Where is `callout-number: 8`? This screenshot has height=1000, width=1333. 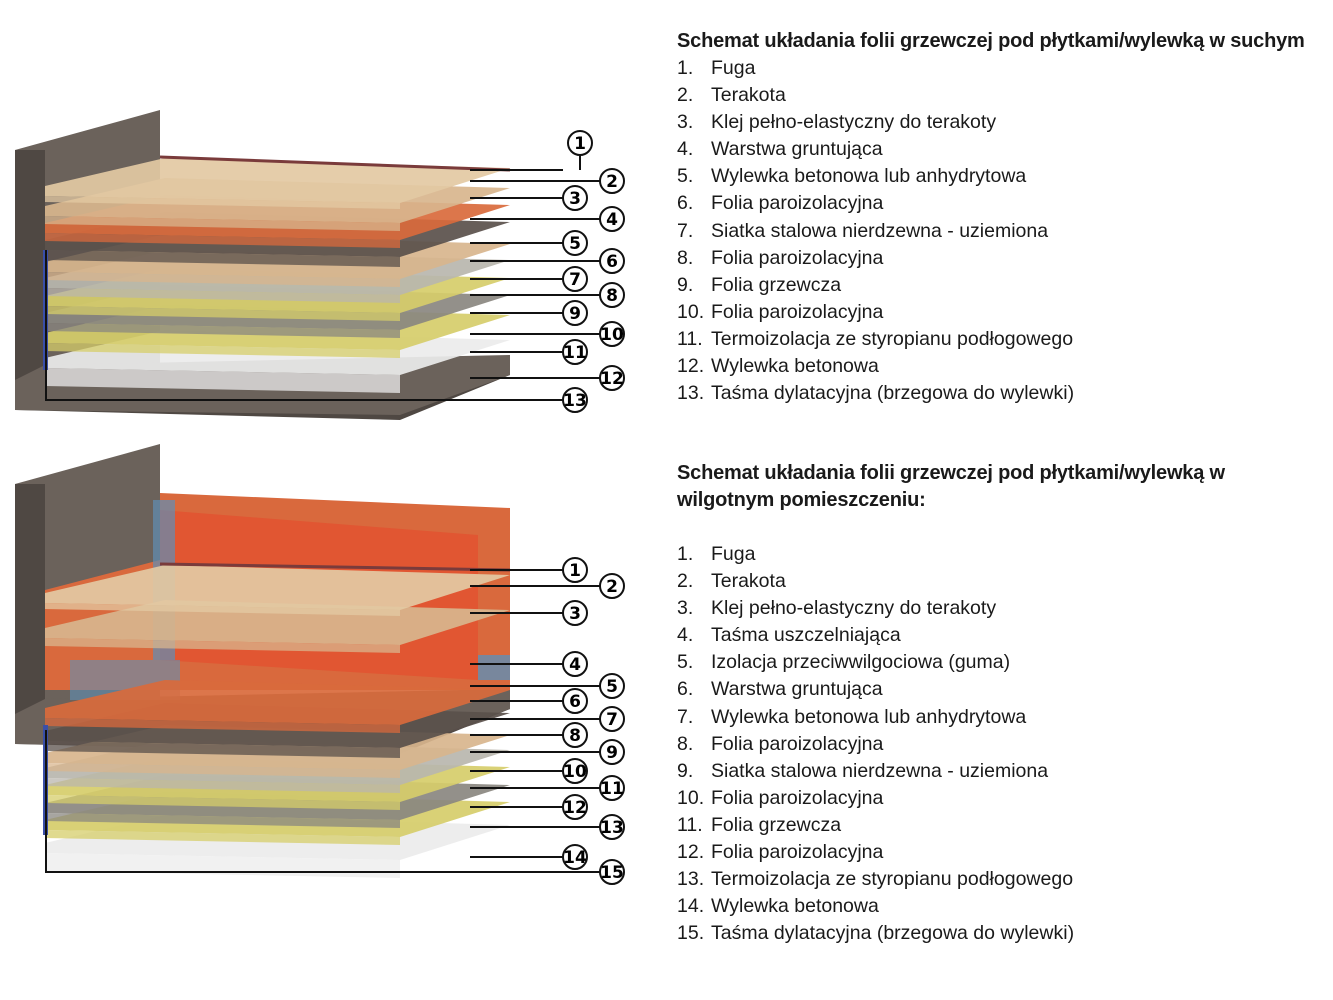
callout-number: 8 is located at coordinates (575, 736).